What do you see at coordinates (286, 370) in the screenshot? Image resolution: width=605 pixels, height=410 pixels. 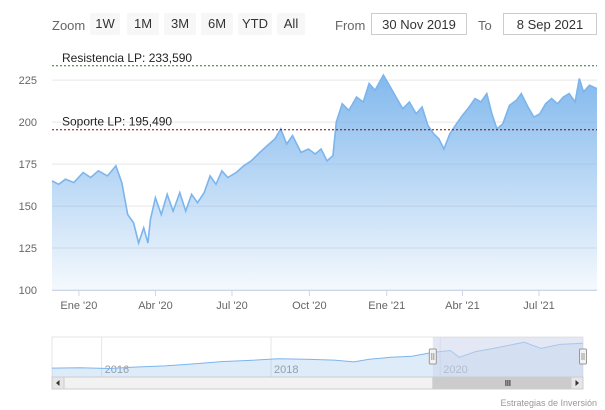 I see `navigator-year-label: 2018` at bounding box center [286, 370].